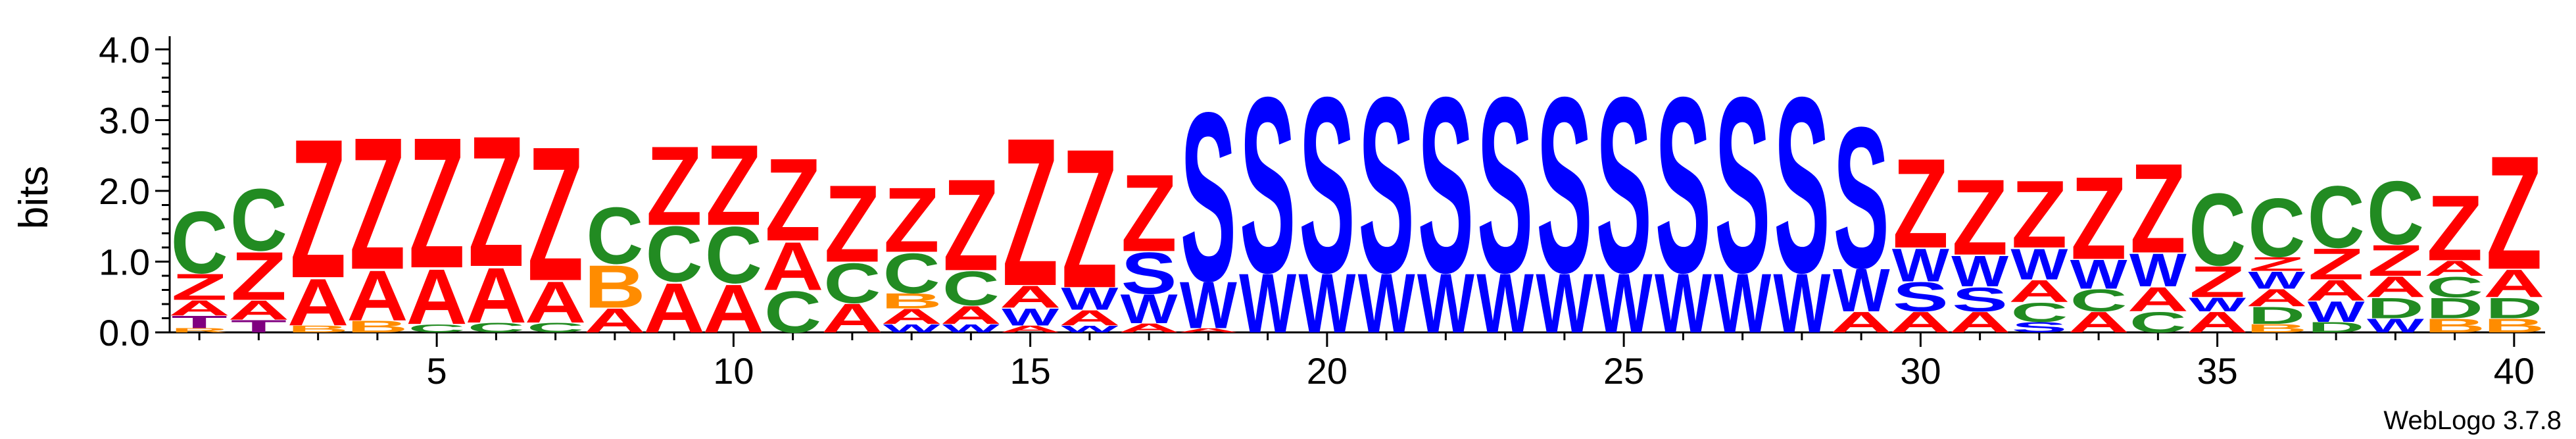  I want to click on x-tick-label: 20, so click(1327, 371).